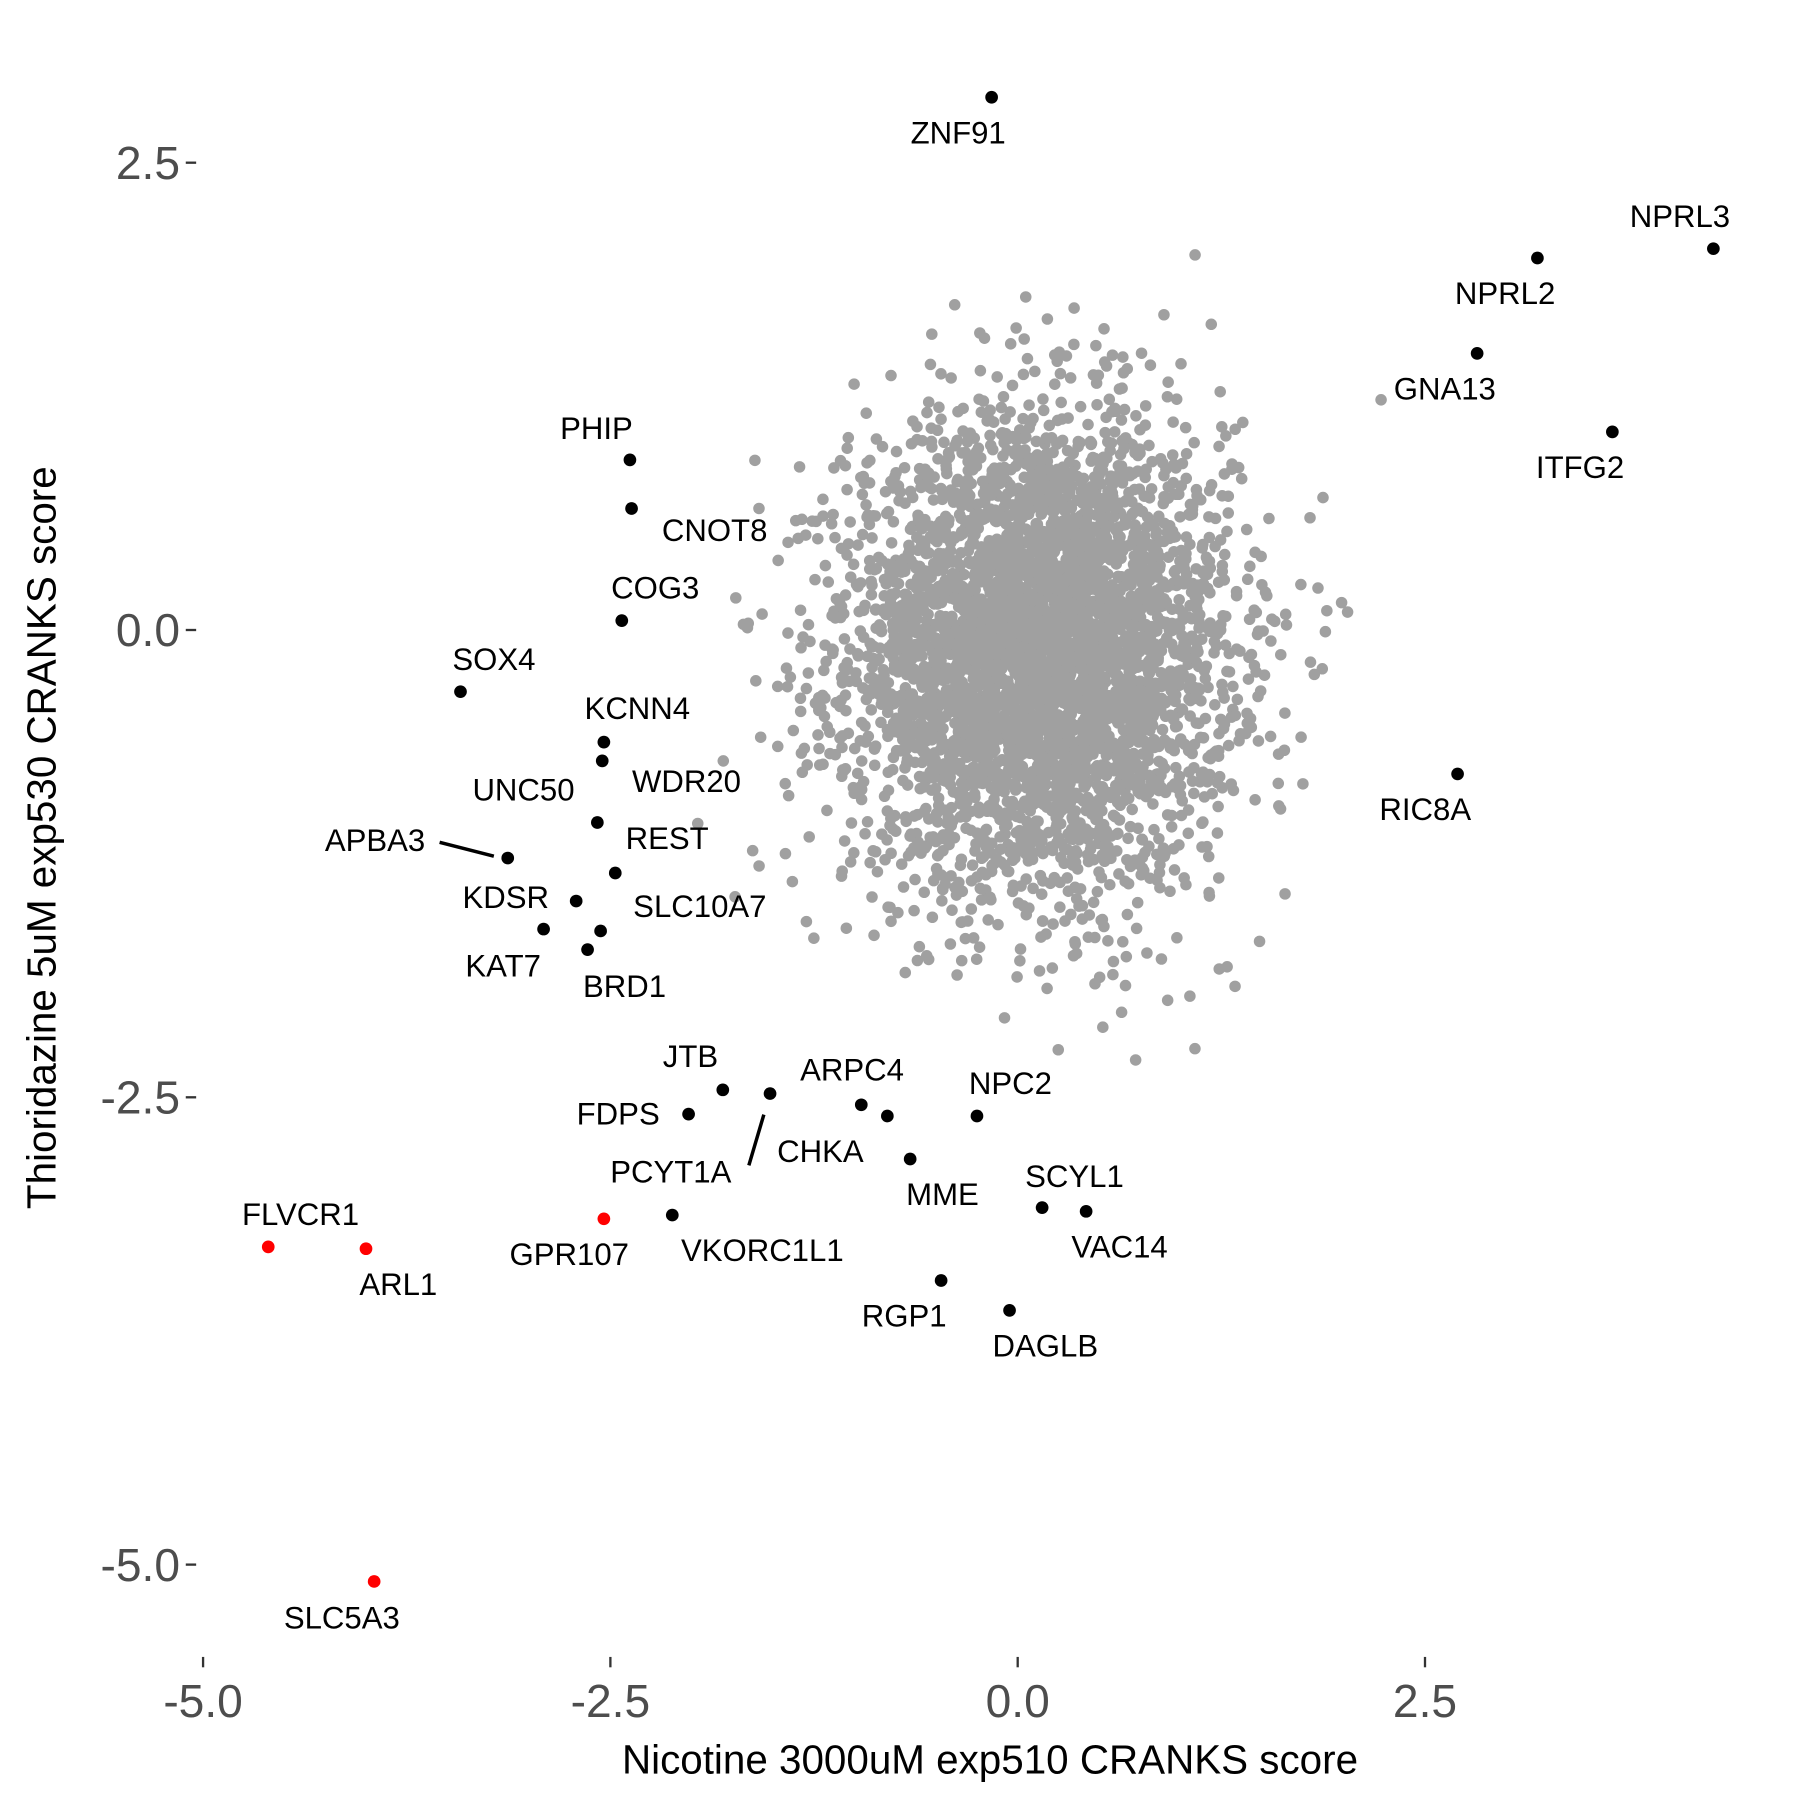 The width and height of the screenshot is (1800, 1800). What do you see at coordinates (1680, 216) in the screenshot?
I see `point-label: NPRL3` at bounding box center [1680, 216].